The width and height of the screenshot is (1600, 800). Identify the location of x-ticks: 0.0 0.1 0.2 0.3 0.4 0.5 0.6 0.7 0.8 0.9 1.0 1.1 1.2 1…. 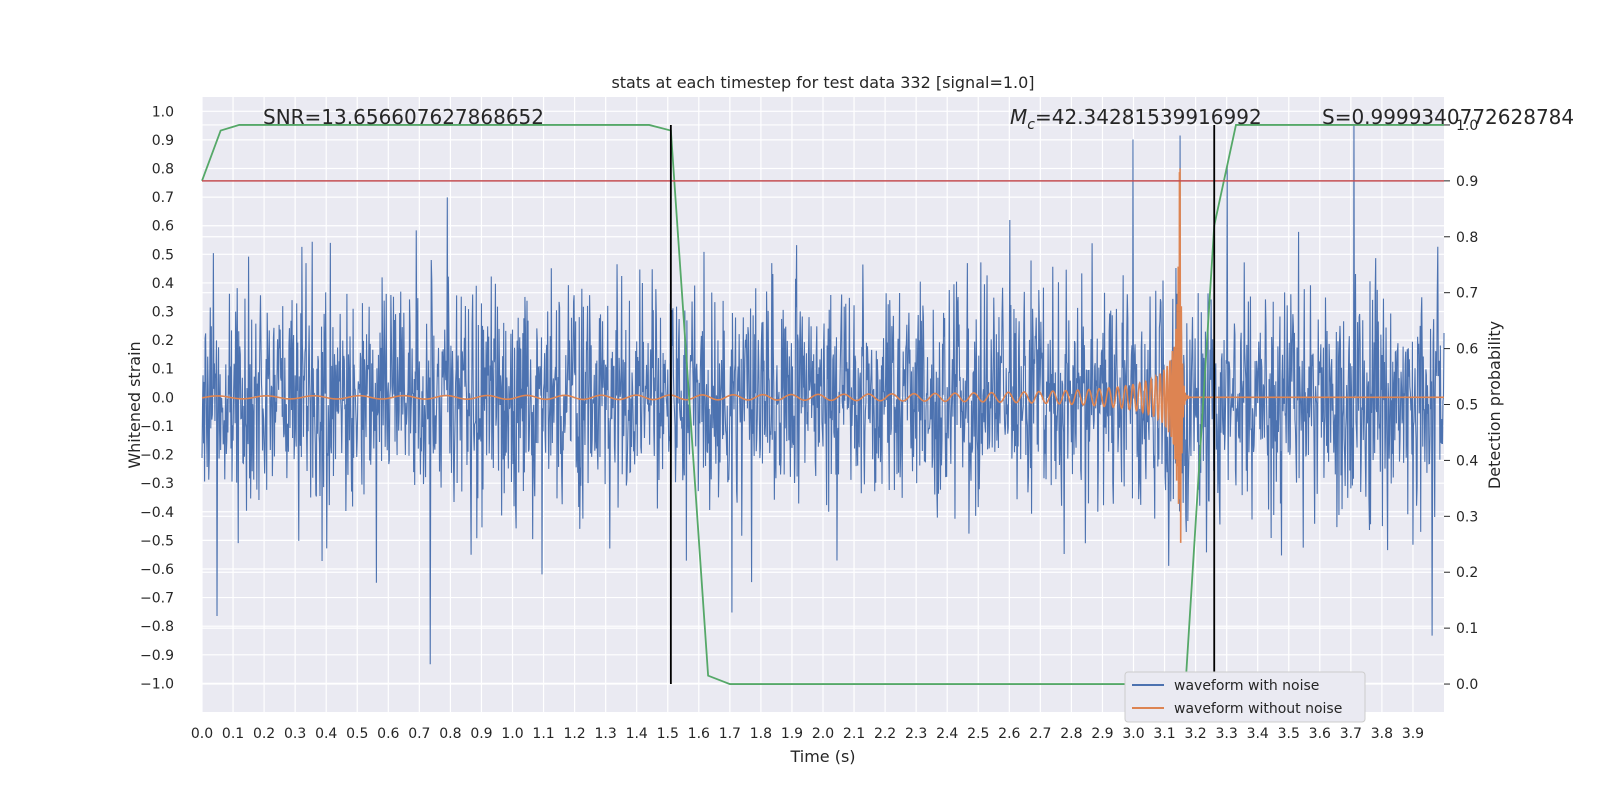
(807, 734).